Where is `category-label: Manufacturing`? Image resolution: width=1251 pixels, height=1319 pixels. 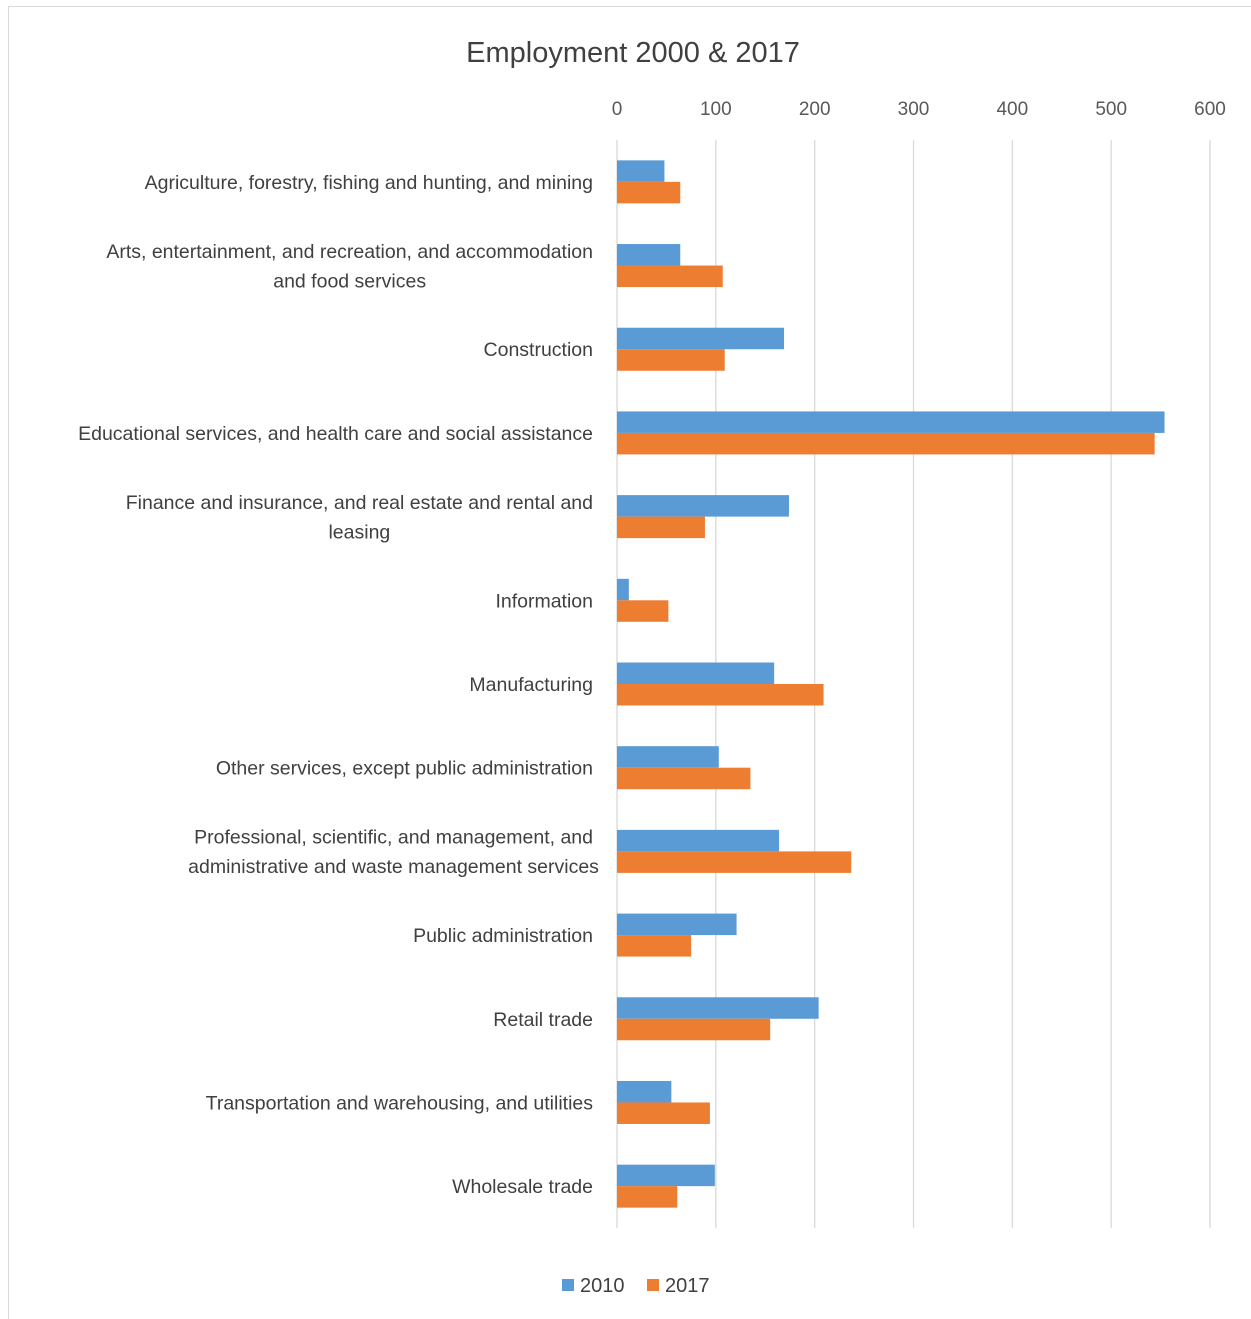 category-label: Manufacturing is located at coordinates (531, 685).